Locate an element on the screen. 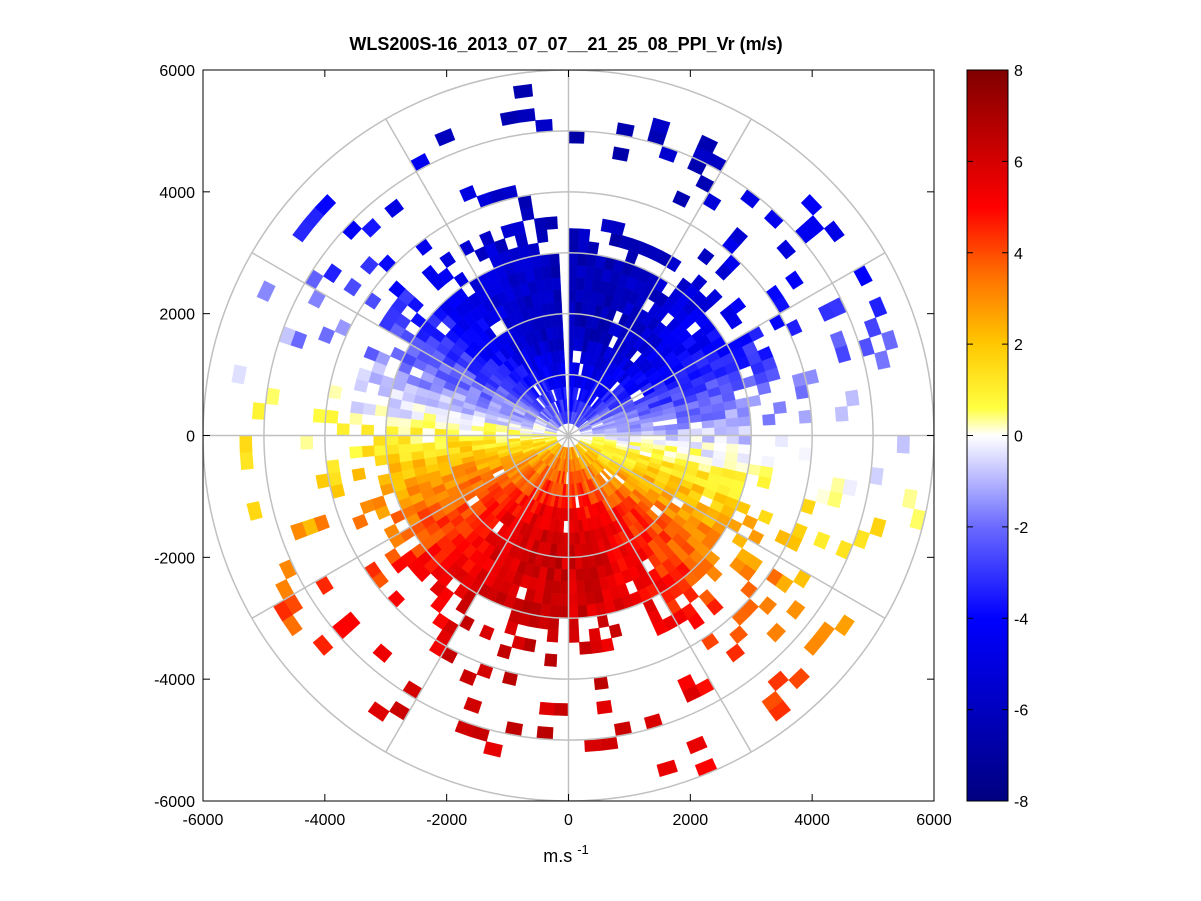 The image size is (1201, 901). colorbar-tick-label: 6 is located at coordinates (1018, 162).